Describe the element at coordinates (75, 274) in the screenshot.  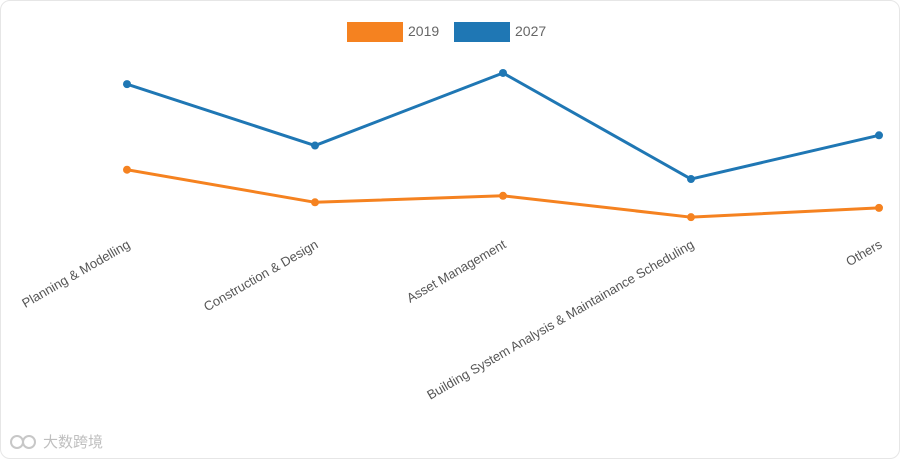
I see `x-tick-label: Planning & Modelling` at that location.